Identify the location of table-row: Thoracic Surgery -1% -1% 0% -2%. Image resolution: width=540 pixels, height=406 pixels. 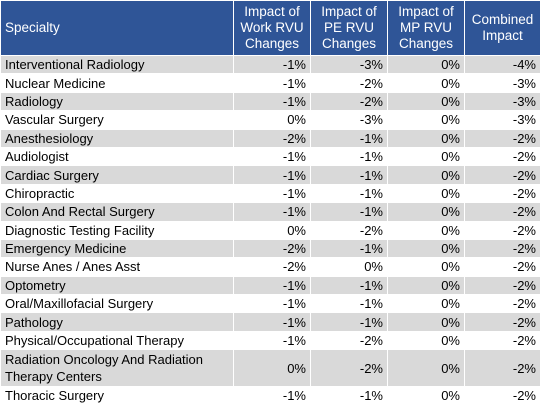
(270, 396).